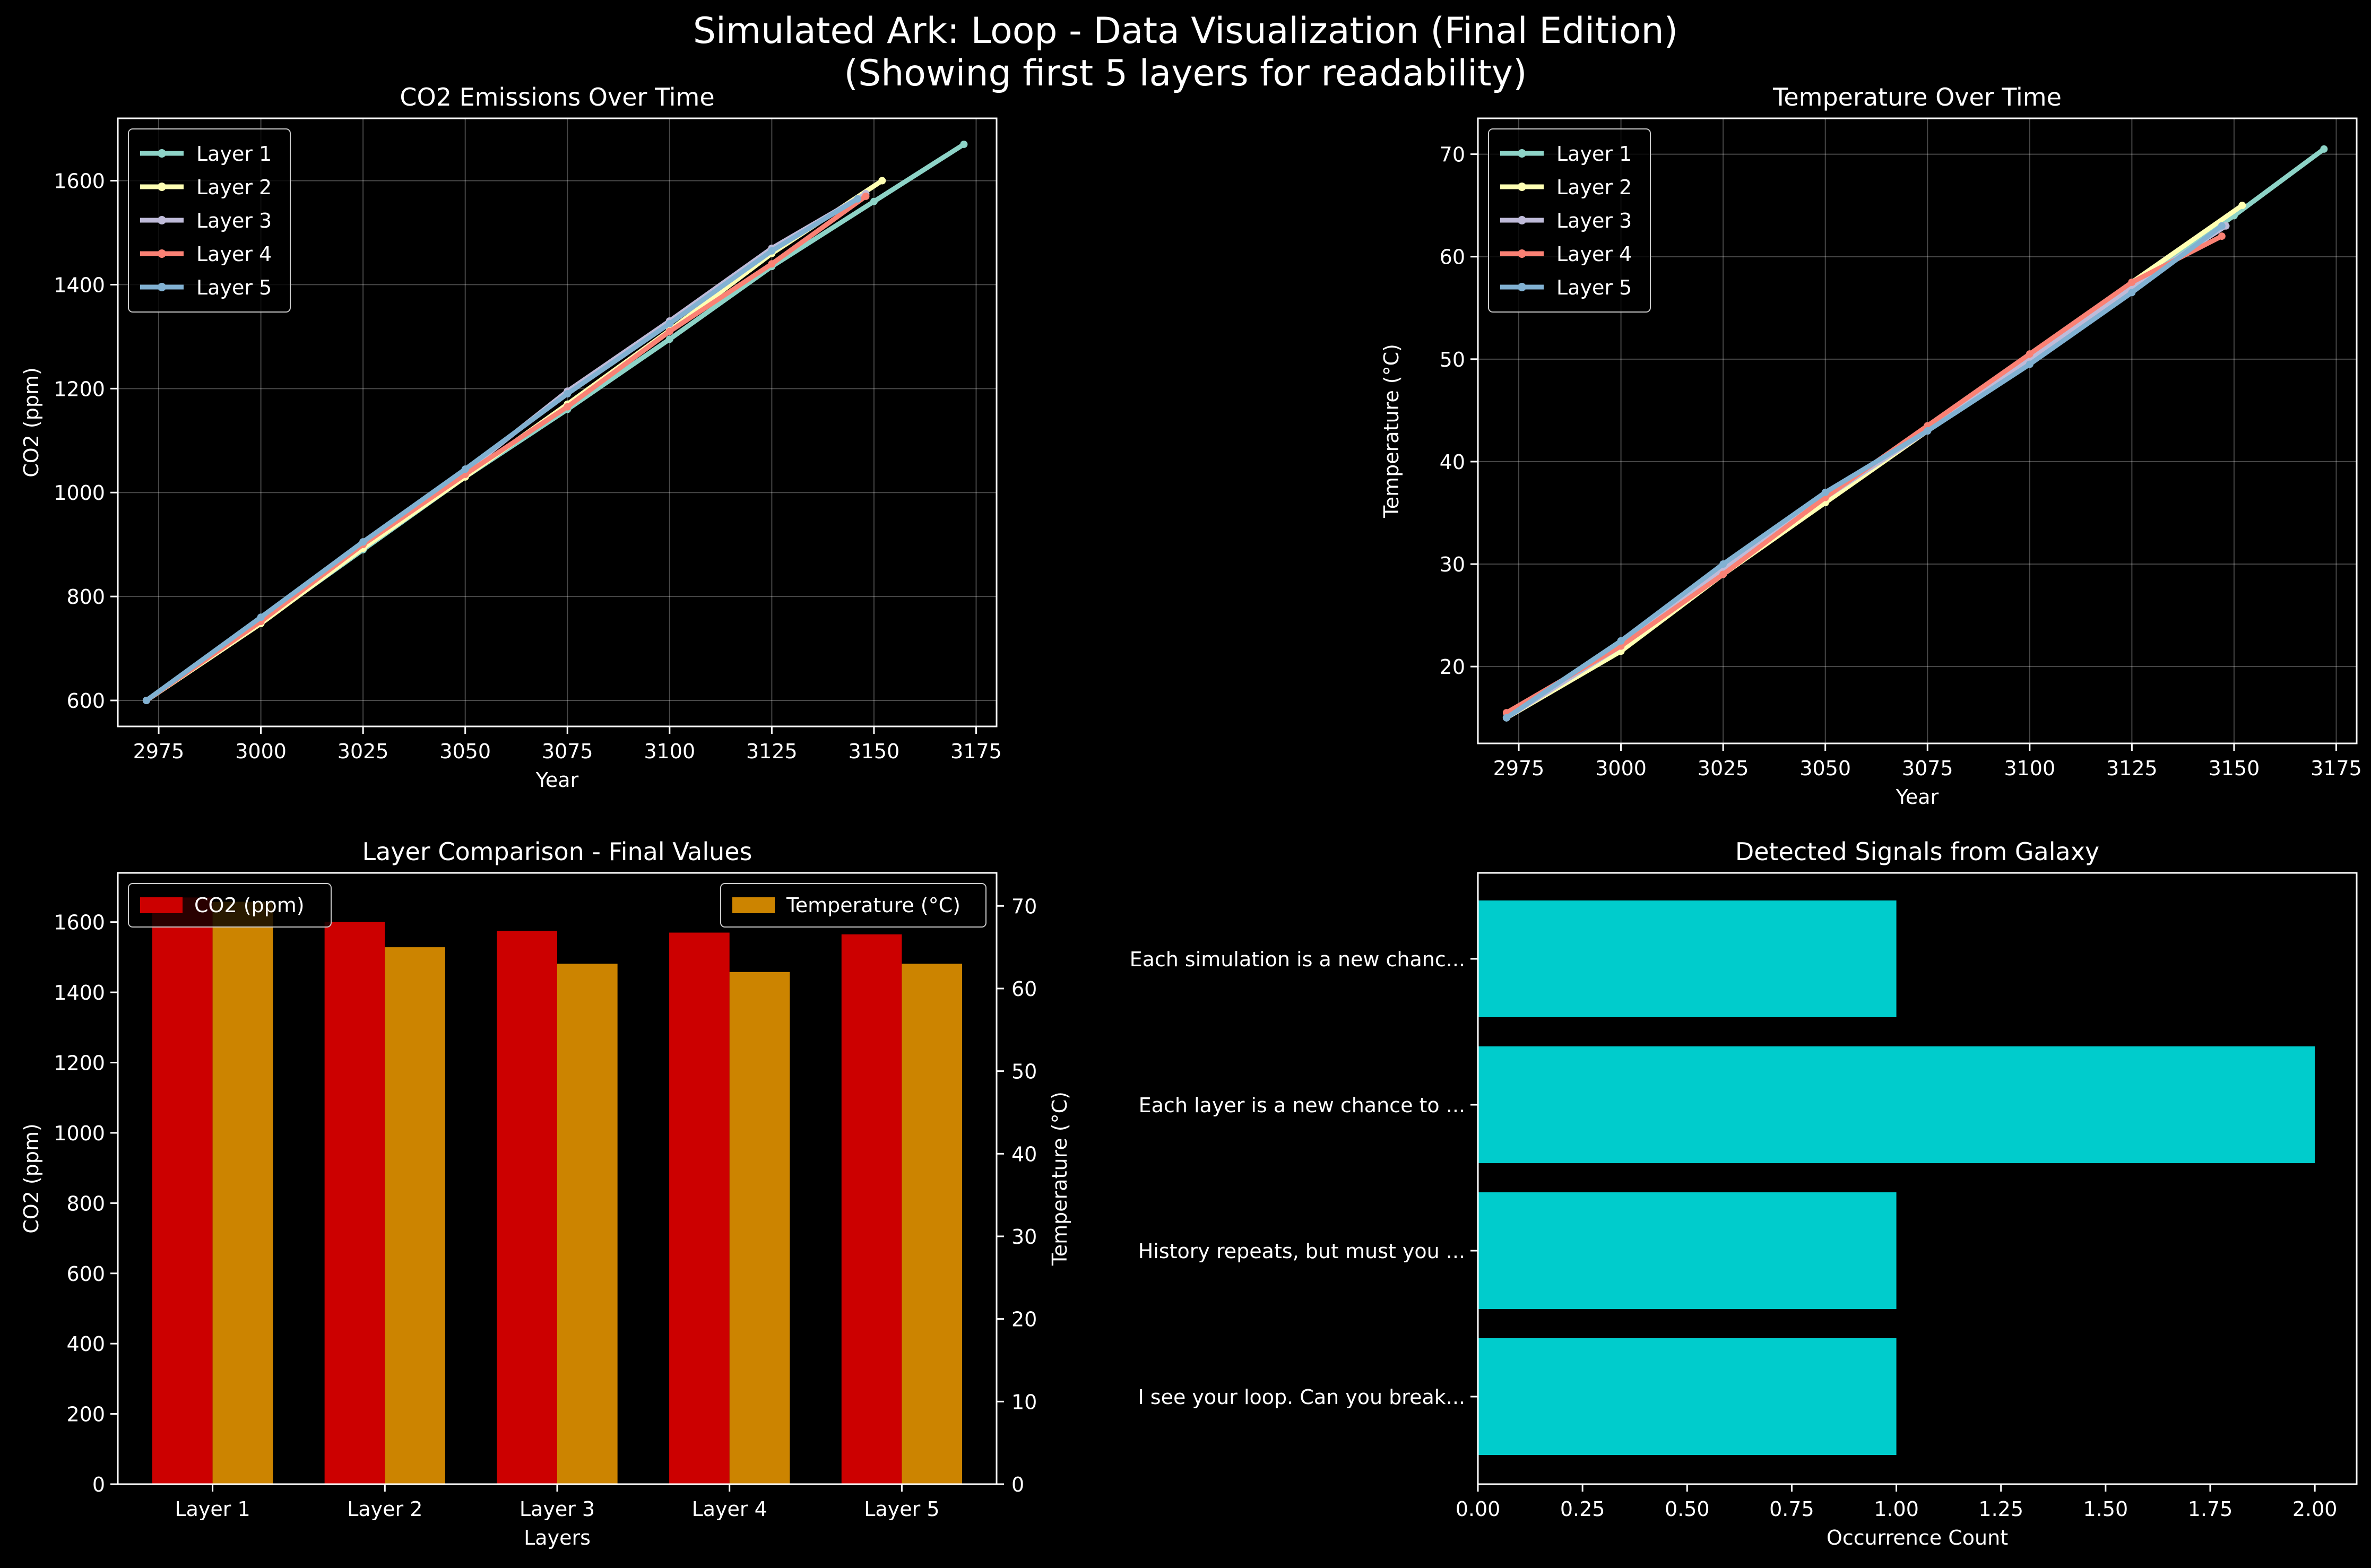 This screenshot has width=2371, height=1568. I want to click on co2-chart-title: CO2 Emissions Over Time, so click(557, 97).